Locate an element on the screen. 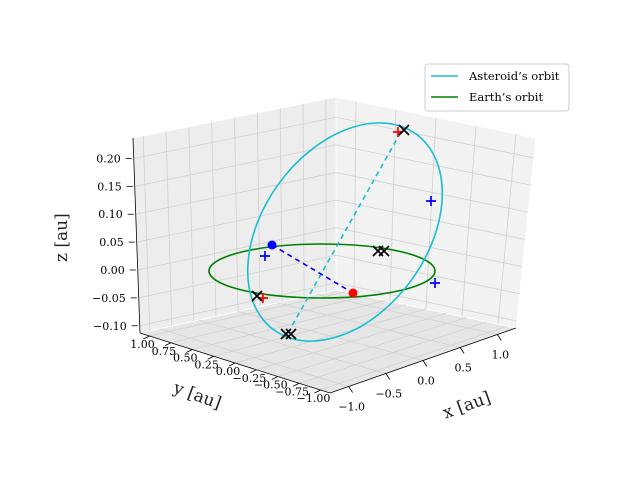 This screenshot has width=640, height=480. x-axis-label: x [au] is located at coordinates (466, 406).